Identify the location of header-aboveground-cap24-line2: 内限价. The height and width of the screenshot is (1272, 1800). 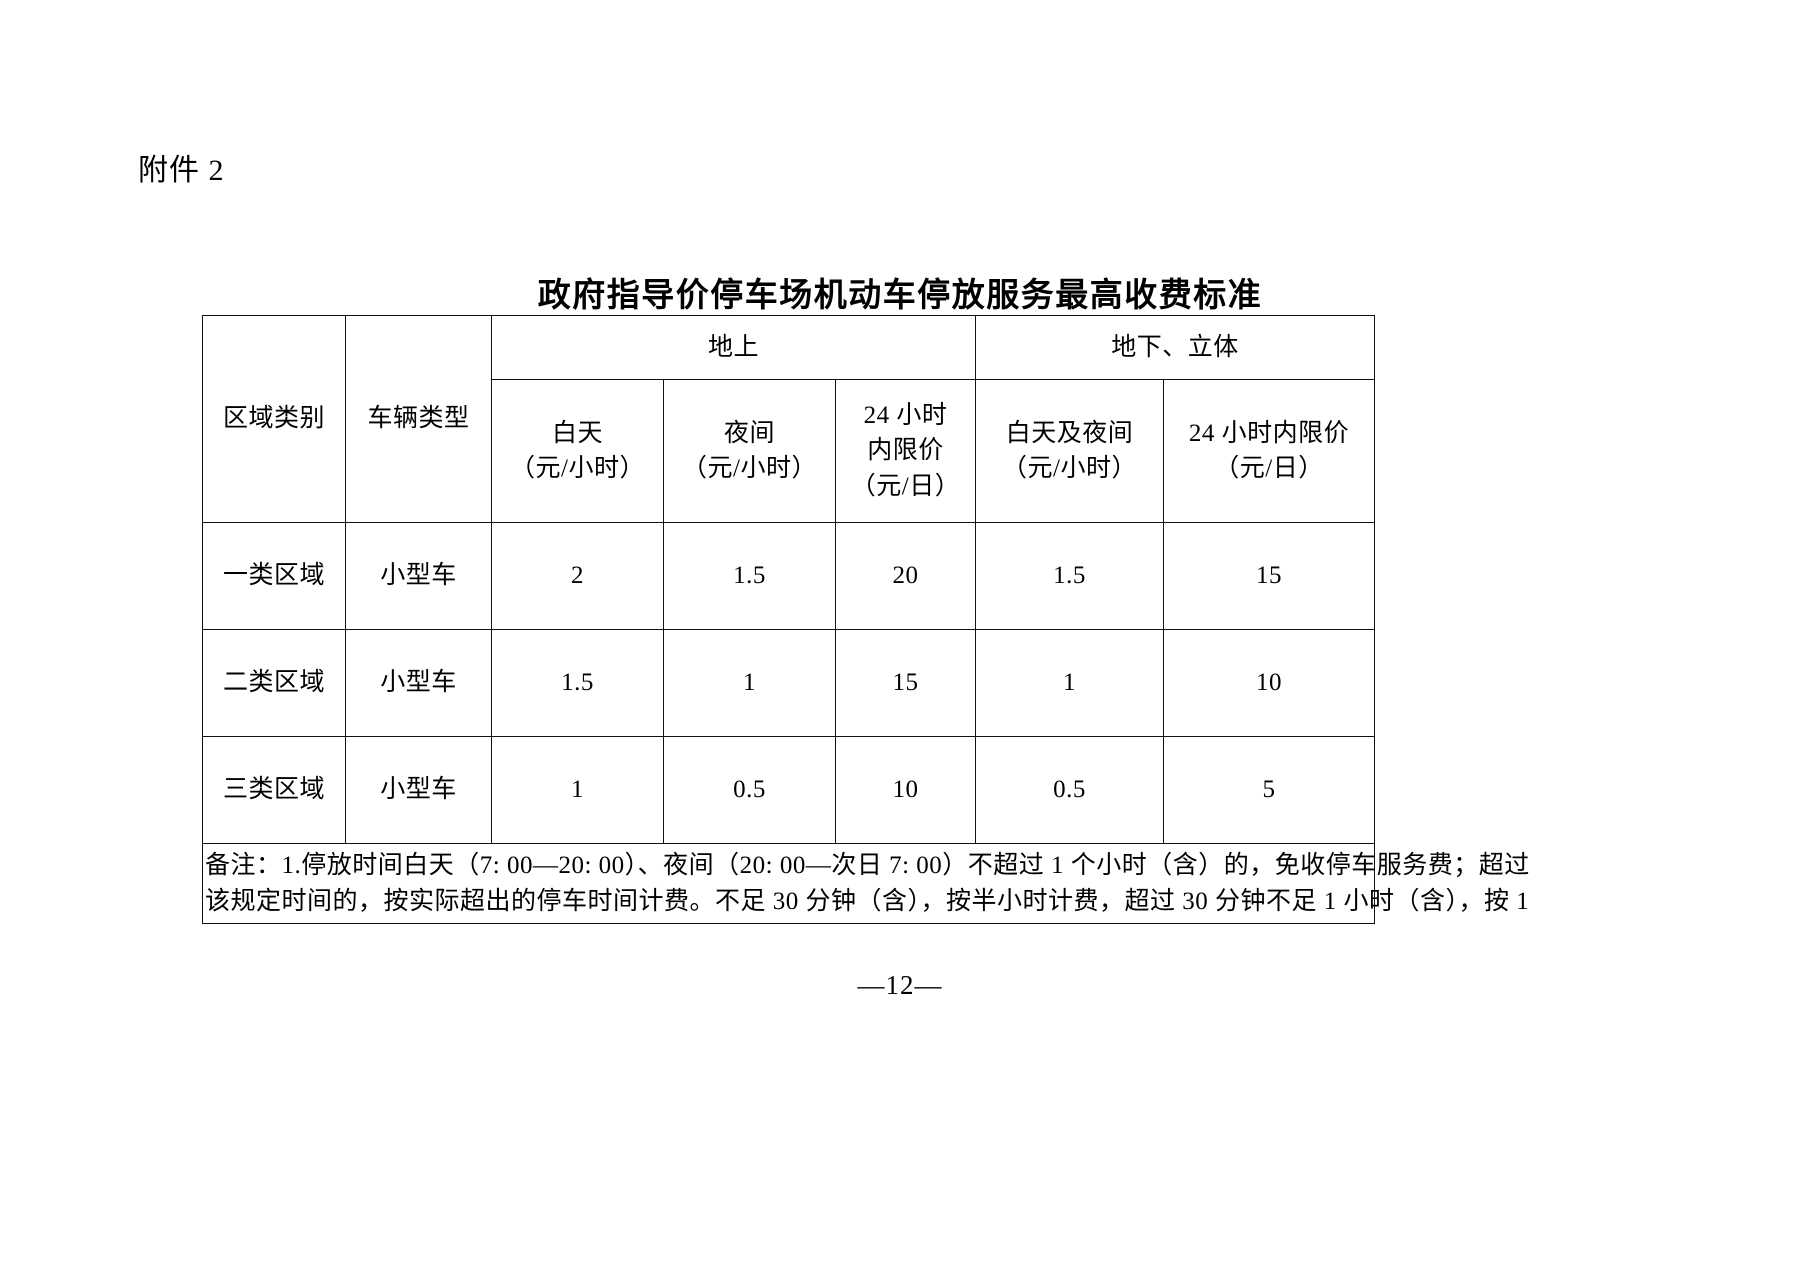
(905, 451).